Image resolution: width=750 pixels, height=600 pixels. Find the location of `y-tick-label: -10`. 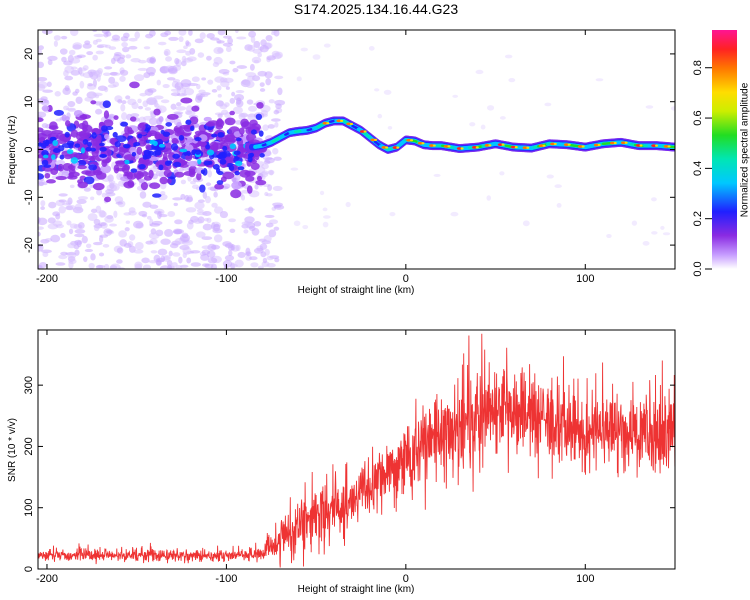

y-tick-label: -10 is located at coordinates (29, 197).